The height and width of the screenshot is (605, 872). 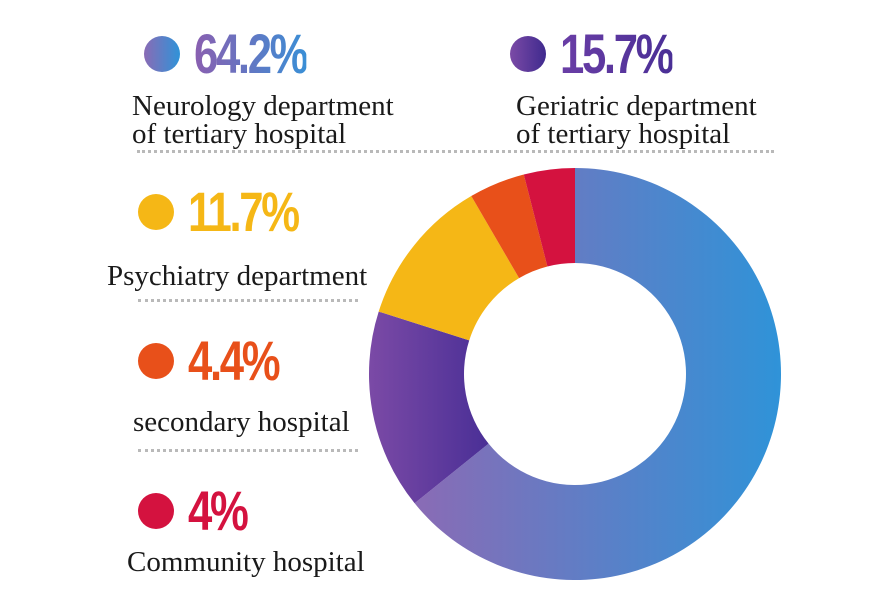 What do you see at coordinates (156, 361) in the screenshot?
I see `legend-dot-secondary` at bounding box center [156, 361].